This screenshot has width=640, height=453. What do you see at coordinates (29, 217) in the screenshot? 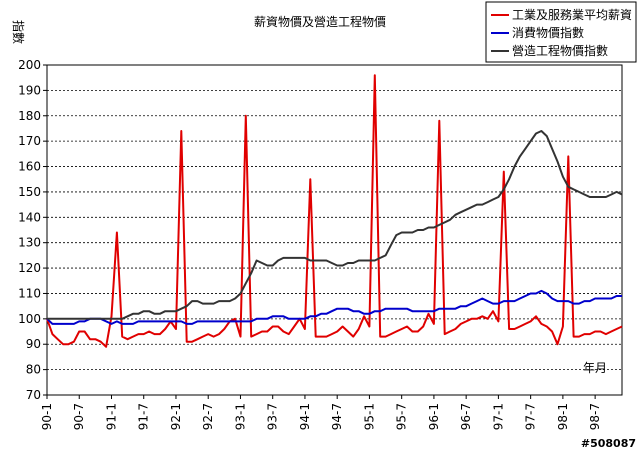
I see `y-tick-label-140: 140` at bounding box center [29, 217].